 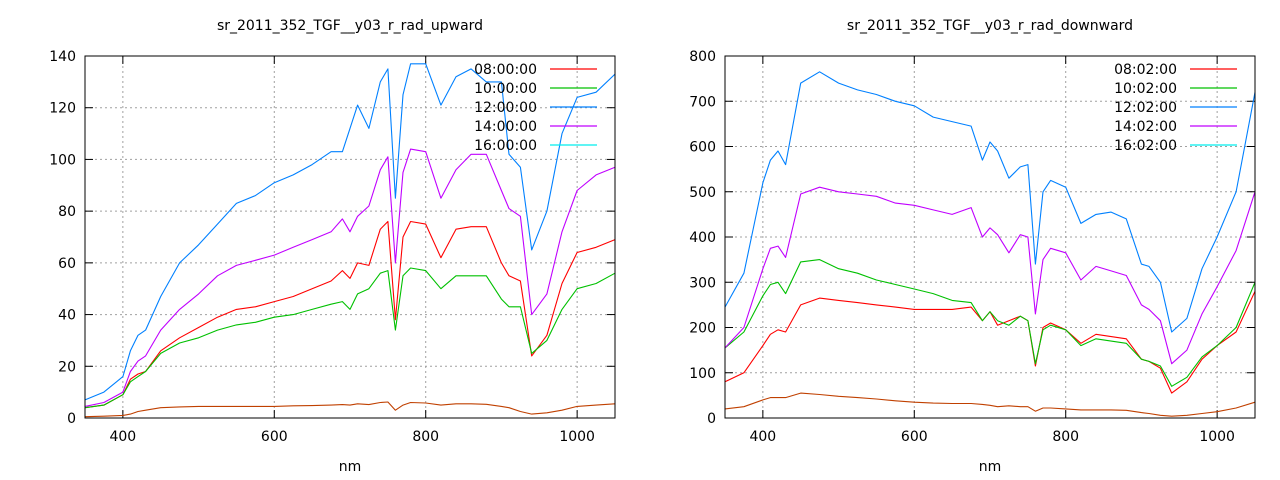 What do you see at coordinates (702, 329) in the screenshot?
I see `y-tick-label: 200` at bounding box center [702, 329].